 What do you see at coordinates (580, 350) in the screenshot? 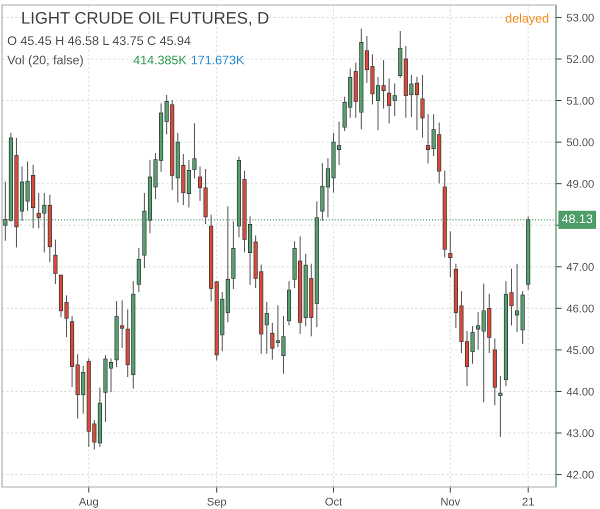
I see `y-tick-label: 45.00` at bounding box center [580, 350].